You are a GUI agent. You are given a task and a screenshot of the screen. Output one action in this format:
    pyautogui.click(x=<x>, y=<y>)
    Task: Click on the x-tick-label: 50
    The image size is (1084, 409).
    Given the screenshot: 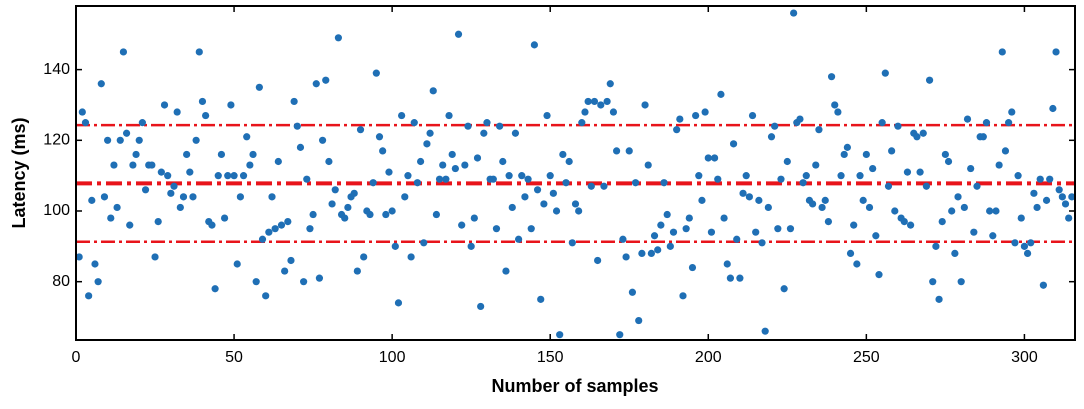 What is the action you would take?
    pyautogui.click(x=234, y=357)
    